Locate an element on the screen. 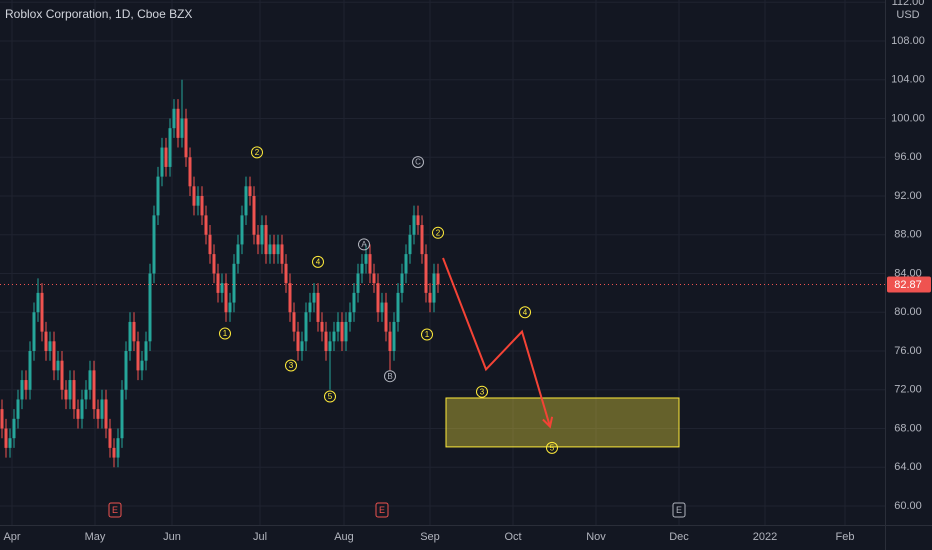  wave-label: 3 is located at coordinates (482, 391).